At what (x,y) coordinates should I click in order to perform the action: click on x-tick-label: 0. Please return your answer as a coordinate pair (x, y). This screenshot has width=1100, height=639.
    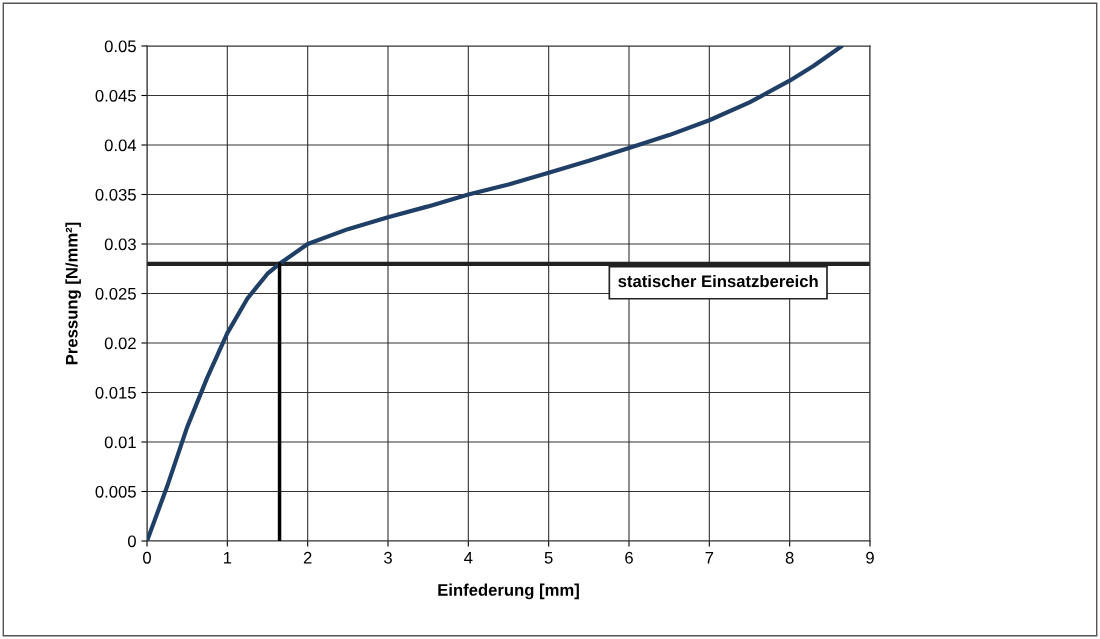
    Looking at the image, I should click on (147, 557).